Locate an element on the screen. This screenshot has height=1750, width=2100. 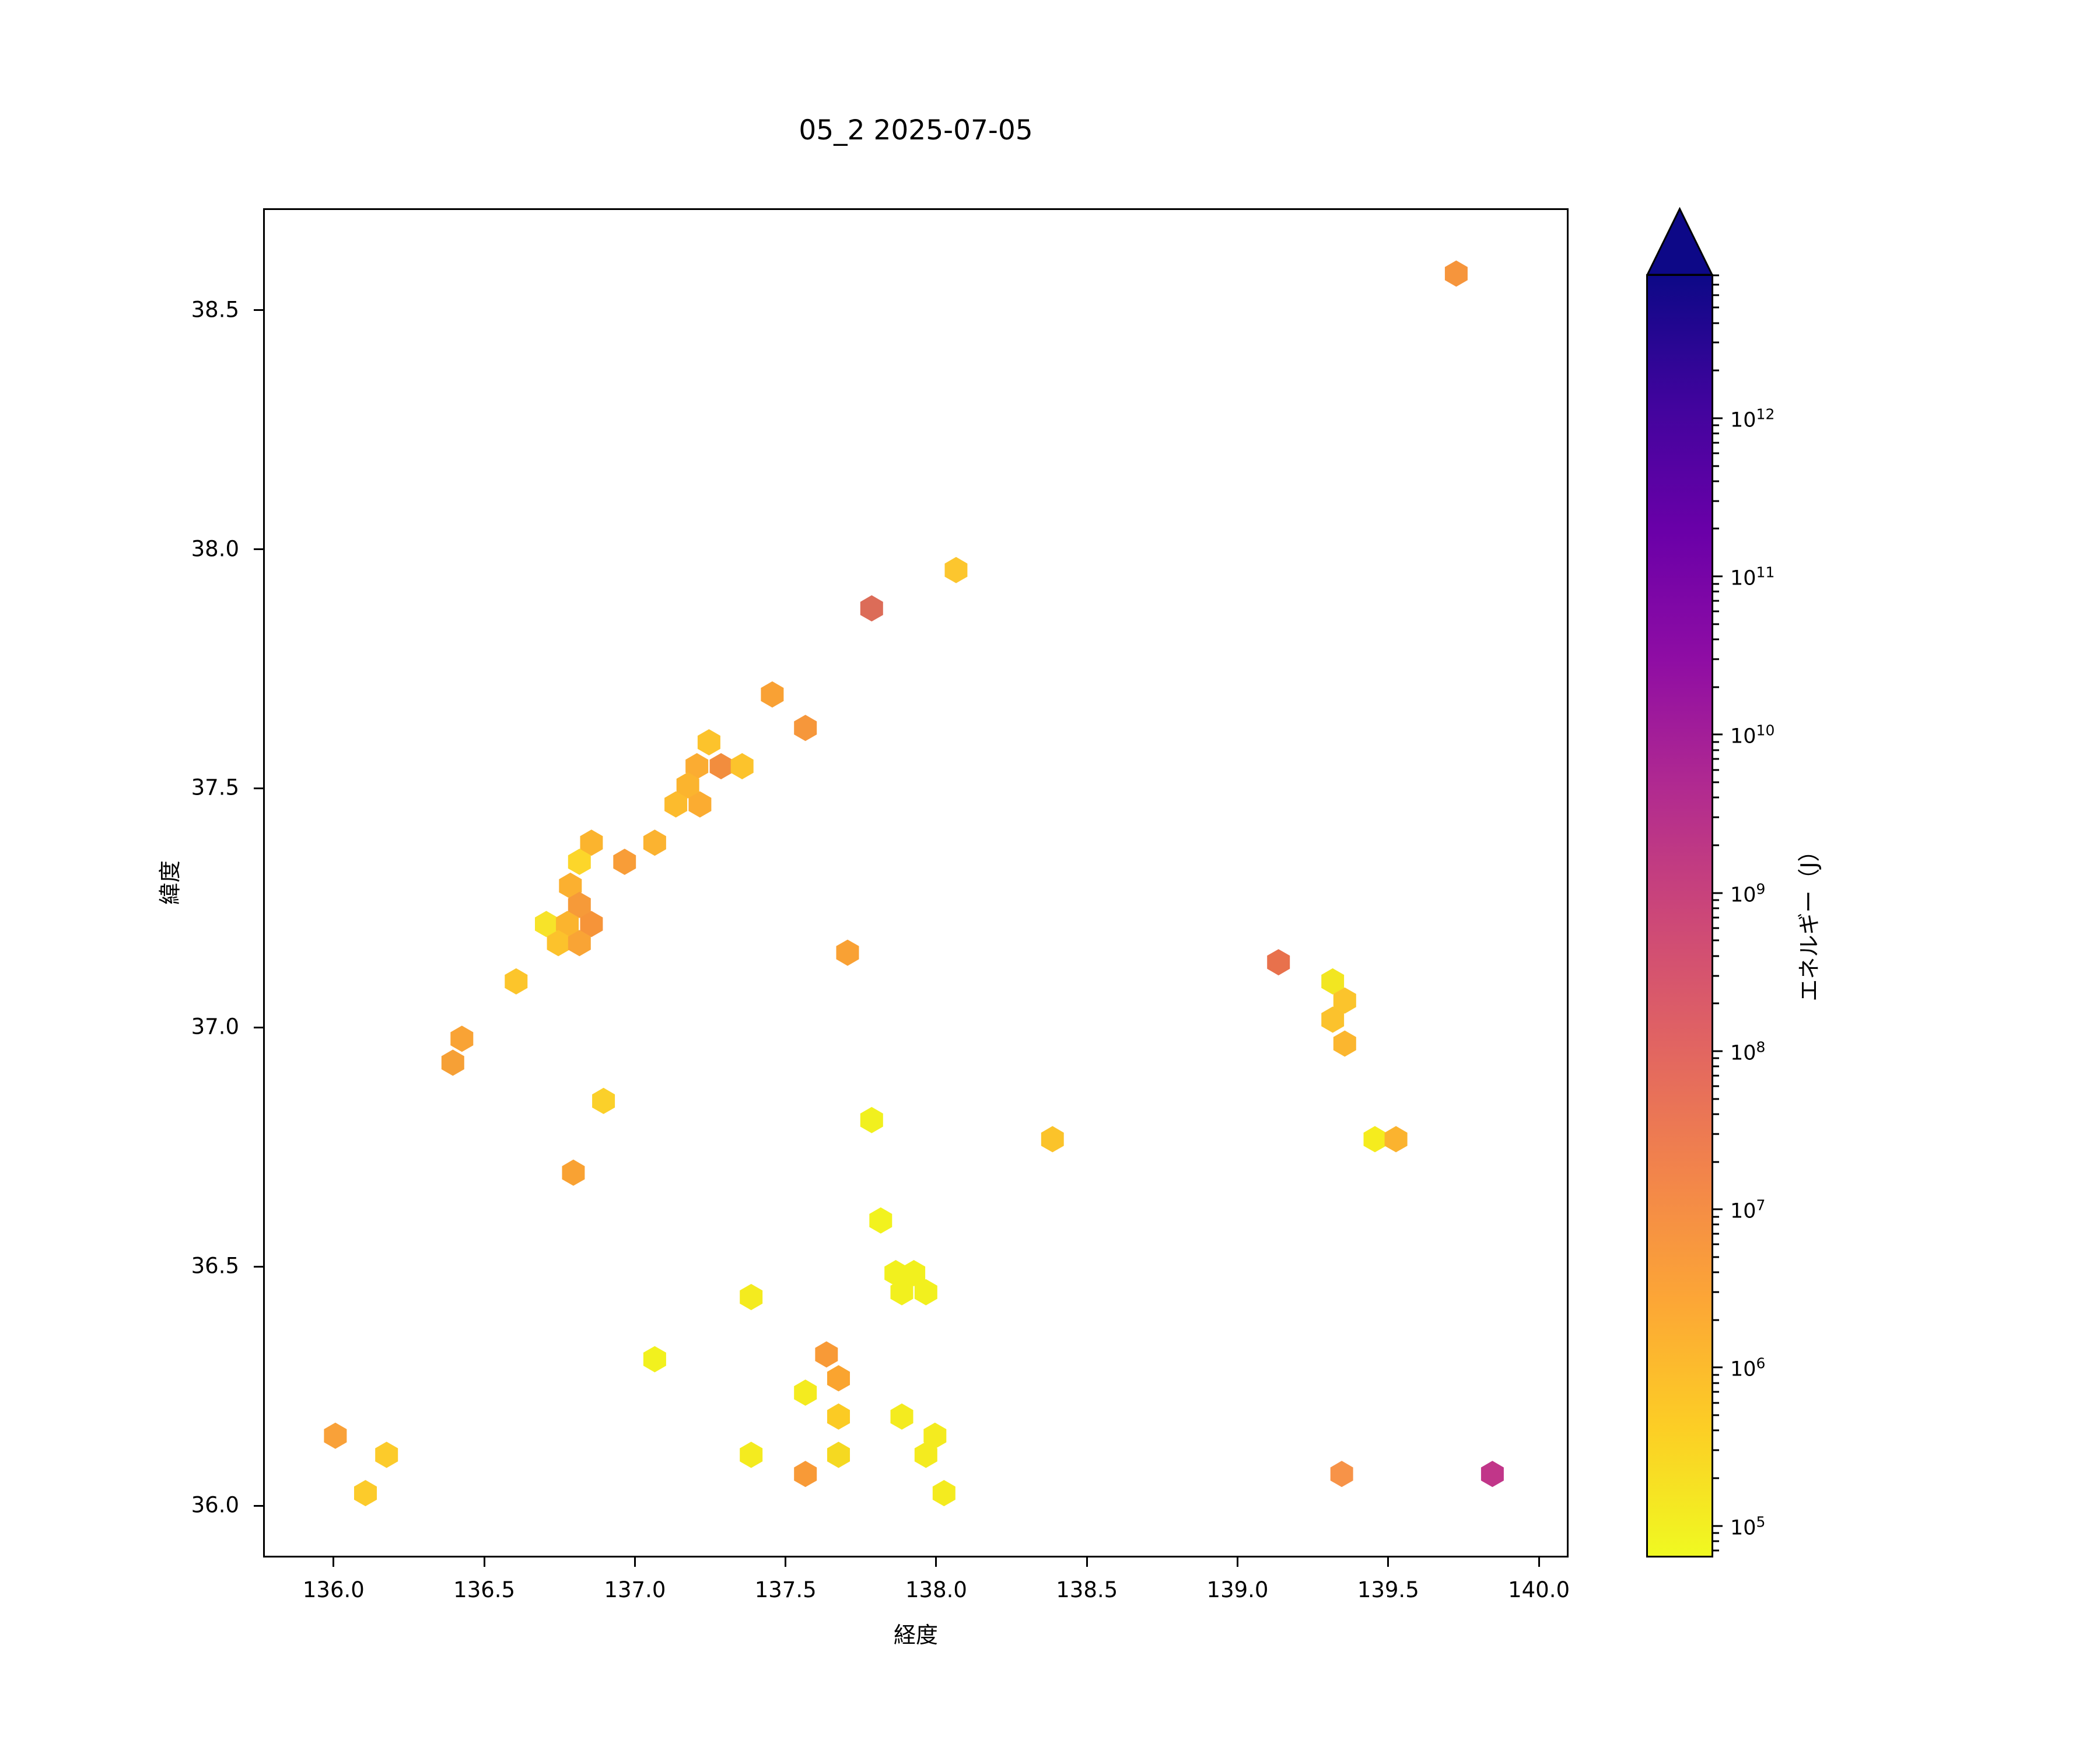
colorbar-label: エネルギー（J） is located at coordinates (1809, 921).